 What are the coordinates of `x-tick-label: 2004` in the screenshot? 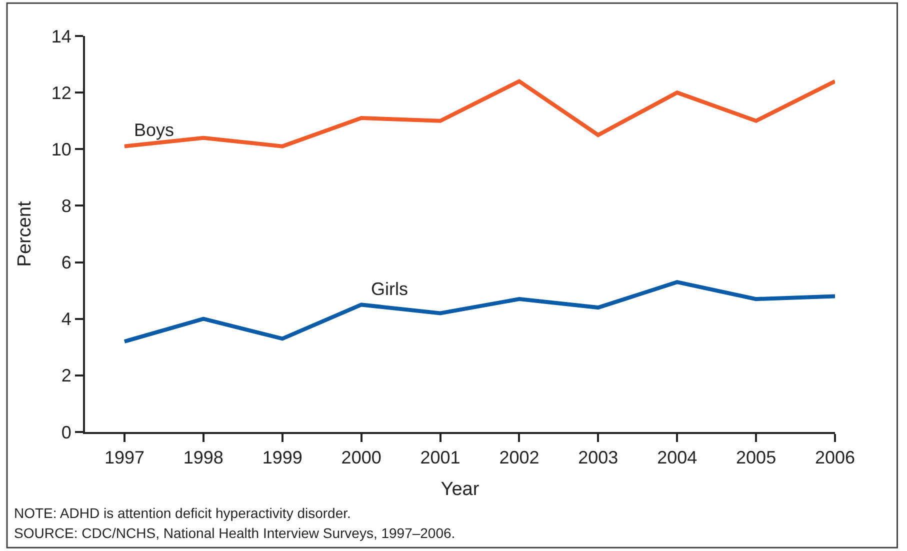 It's located at (677, 458).